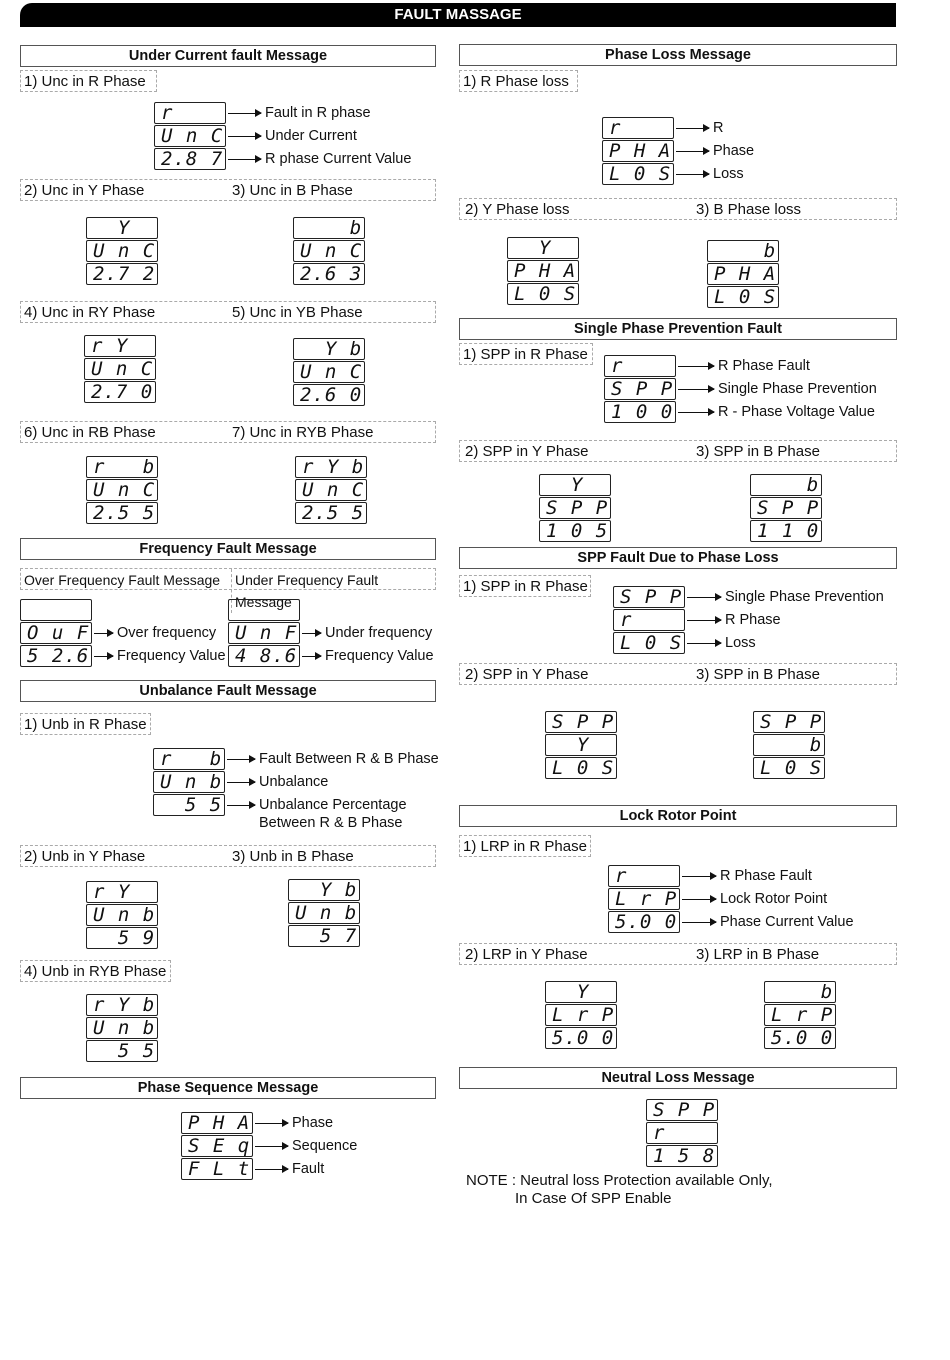 The width and height of the screenshot is (950, 1360). What do you see at coordinates (333, 591) in the screenshot?
I see `subheading-text: Under Frequency Fault Message` at bounding box center [333, 591].